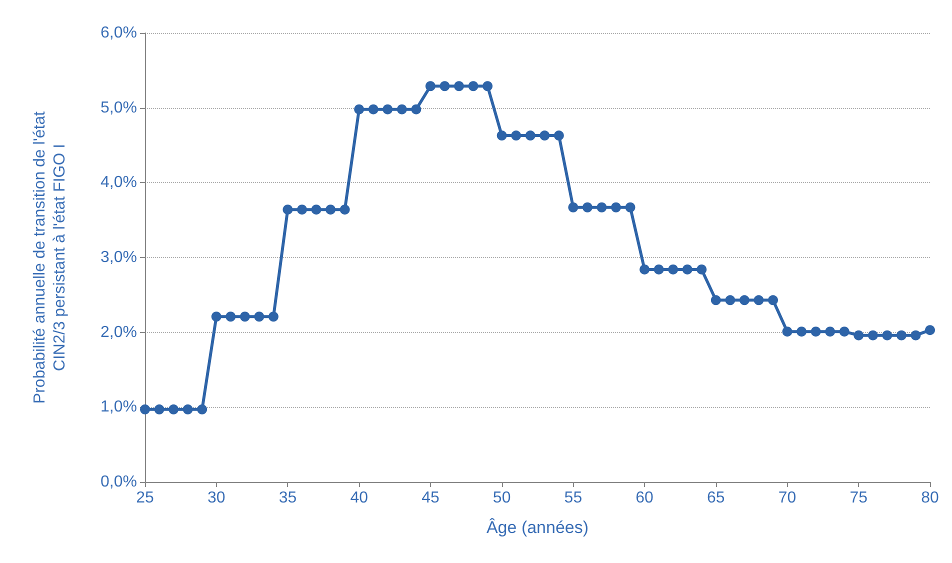 The image size is (952, 563). What do you see at coordinates (787, 498) in the screenshot?
I see `x-tick-label: 70` at bounding box center [787, 498].